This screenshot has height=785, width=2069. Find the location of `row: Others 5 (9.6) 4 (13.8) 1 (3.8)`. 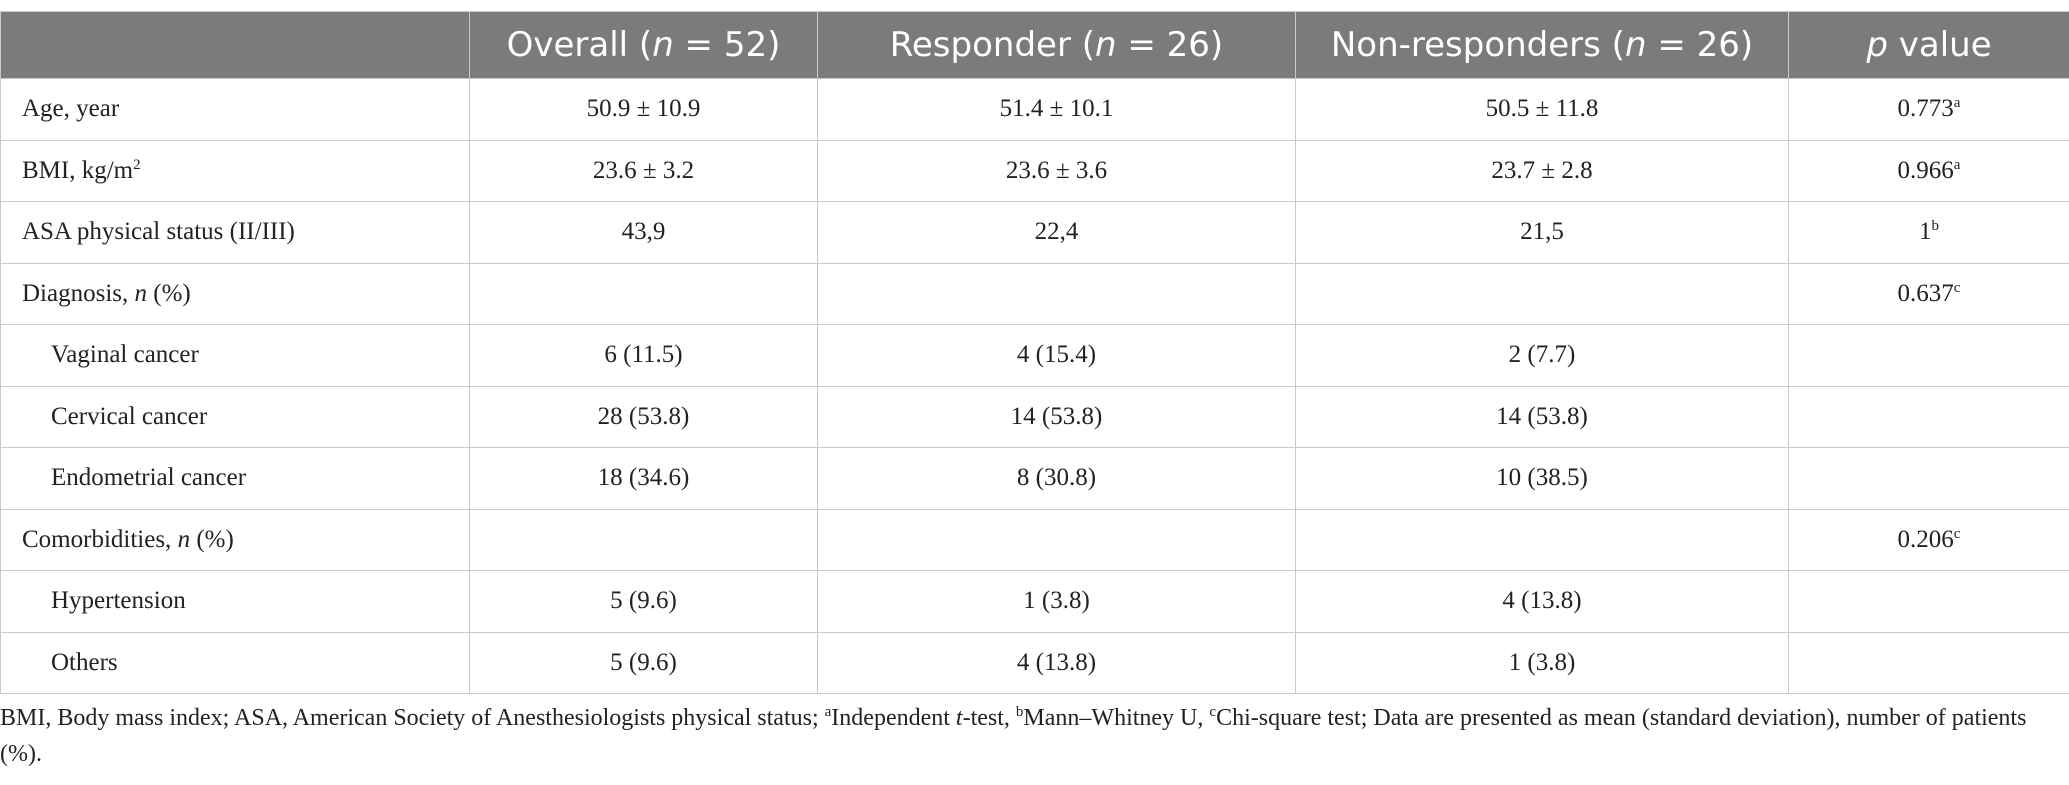

row: Others 5 (9.6) 4 (13.8) 1 (3.8) is located at coordinates (1034, 662).